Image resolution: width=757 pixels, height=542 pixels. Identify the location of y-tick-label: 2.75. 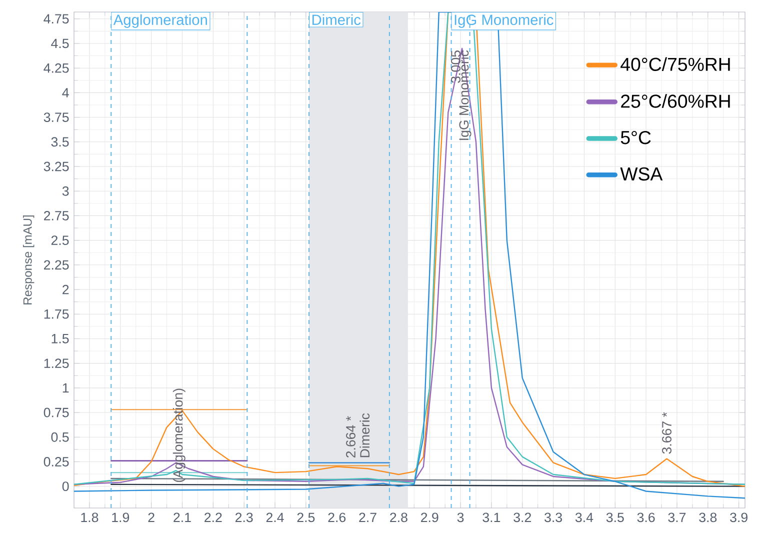
(56, 215).